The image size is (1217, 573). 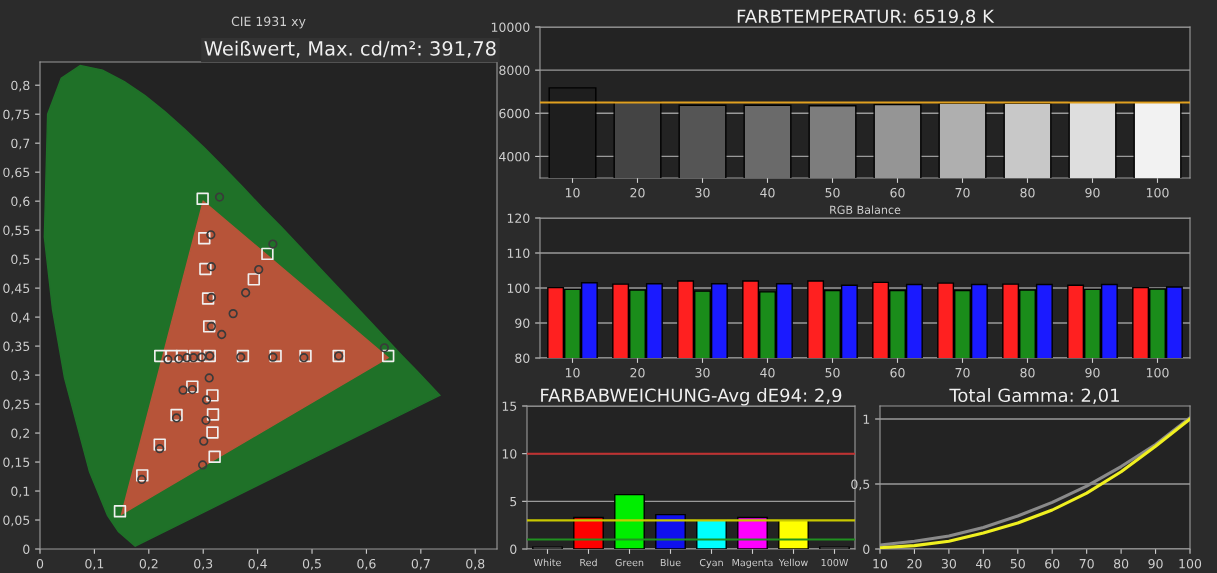 I want to click on x-tick-label: Magenta, so click(x=752, y=563).